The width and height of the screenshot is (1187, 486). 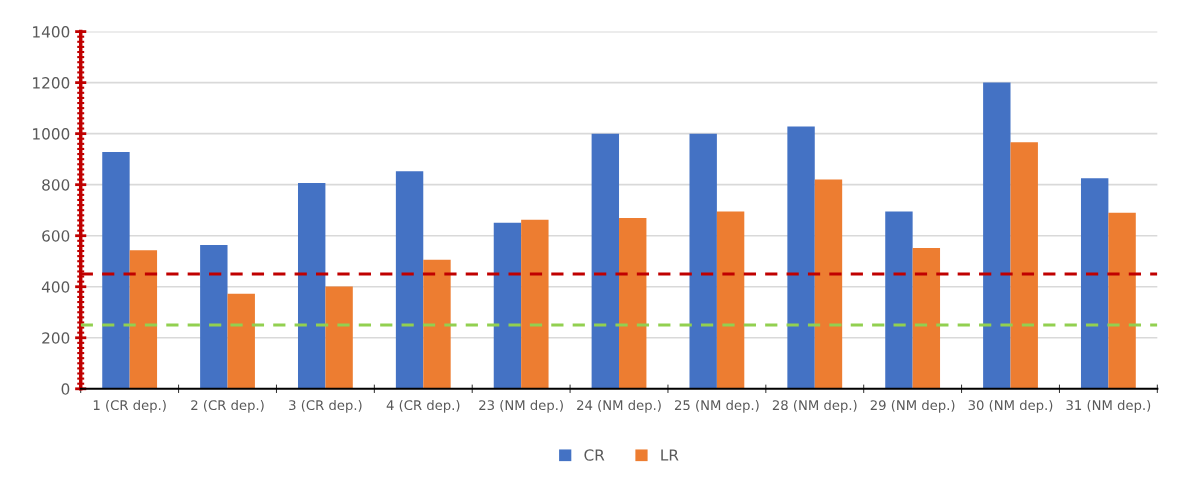 What do you see at coordinates (423, 406) in the screenshot?
I see `x-tick-label: 4 (CR dep.)` at bounding box center [423, 406].